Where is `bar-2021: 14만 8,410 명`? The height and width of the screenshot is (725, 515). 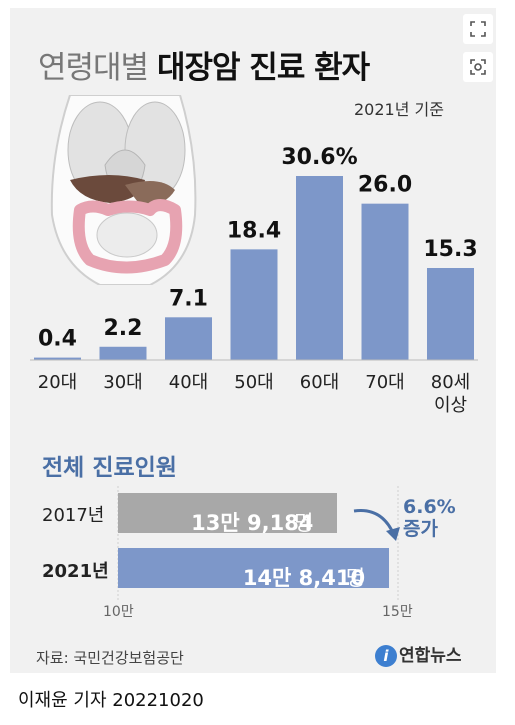
bar-2021: 14만 8,410 명 is located at coordinates (254, 569).